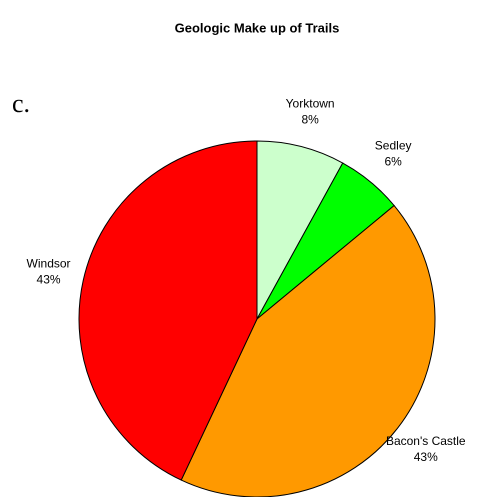 This screenshot has height=497, width=495. Describe the element at coordinates (426, 441) in the screenshot. I see `slice-label: Bacon's Castle` at that location.